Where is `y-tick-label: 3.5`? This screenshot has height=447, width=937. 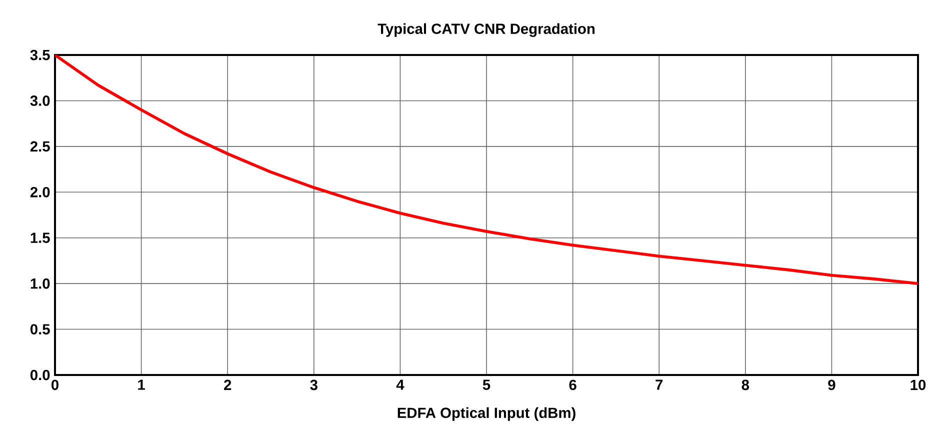 y-tick-label: 3.5 is located at coordinates (40, 55).